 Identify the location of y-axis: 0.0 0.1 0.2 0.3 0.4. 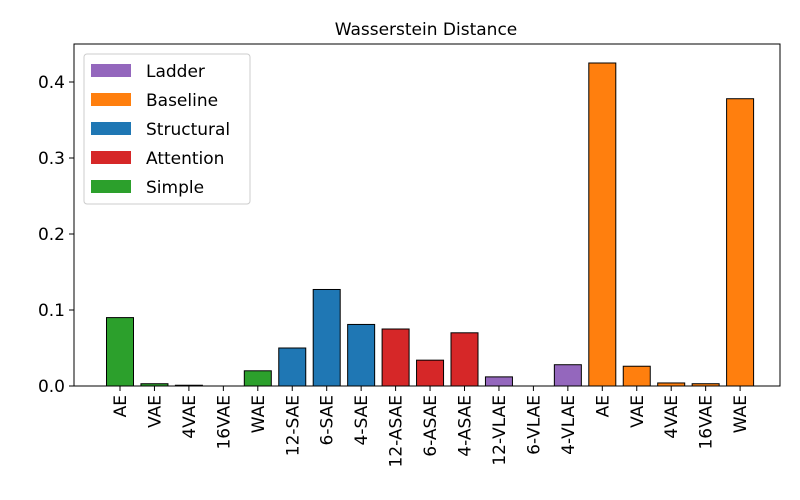
(56, 235).